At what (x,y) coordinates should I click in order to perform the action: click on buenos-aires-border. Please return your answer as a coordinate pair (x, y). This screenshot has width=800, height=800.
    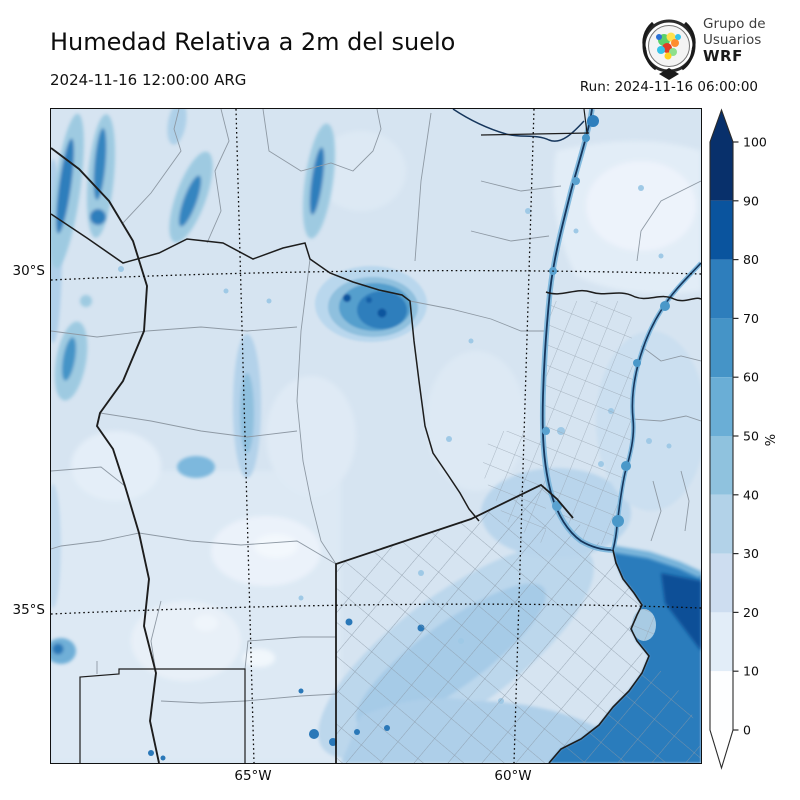
    Looking at the image, I should click on (454, 623).